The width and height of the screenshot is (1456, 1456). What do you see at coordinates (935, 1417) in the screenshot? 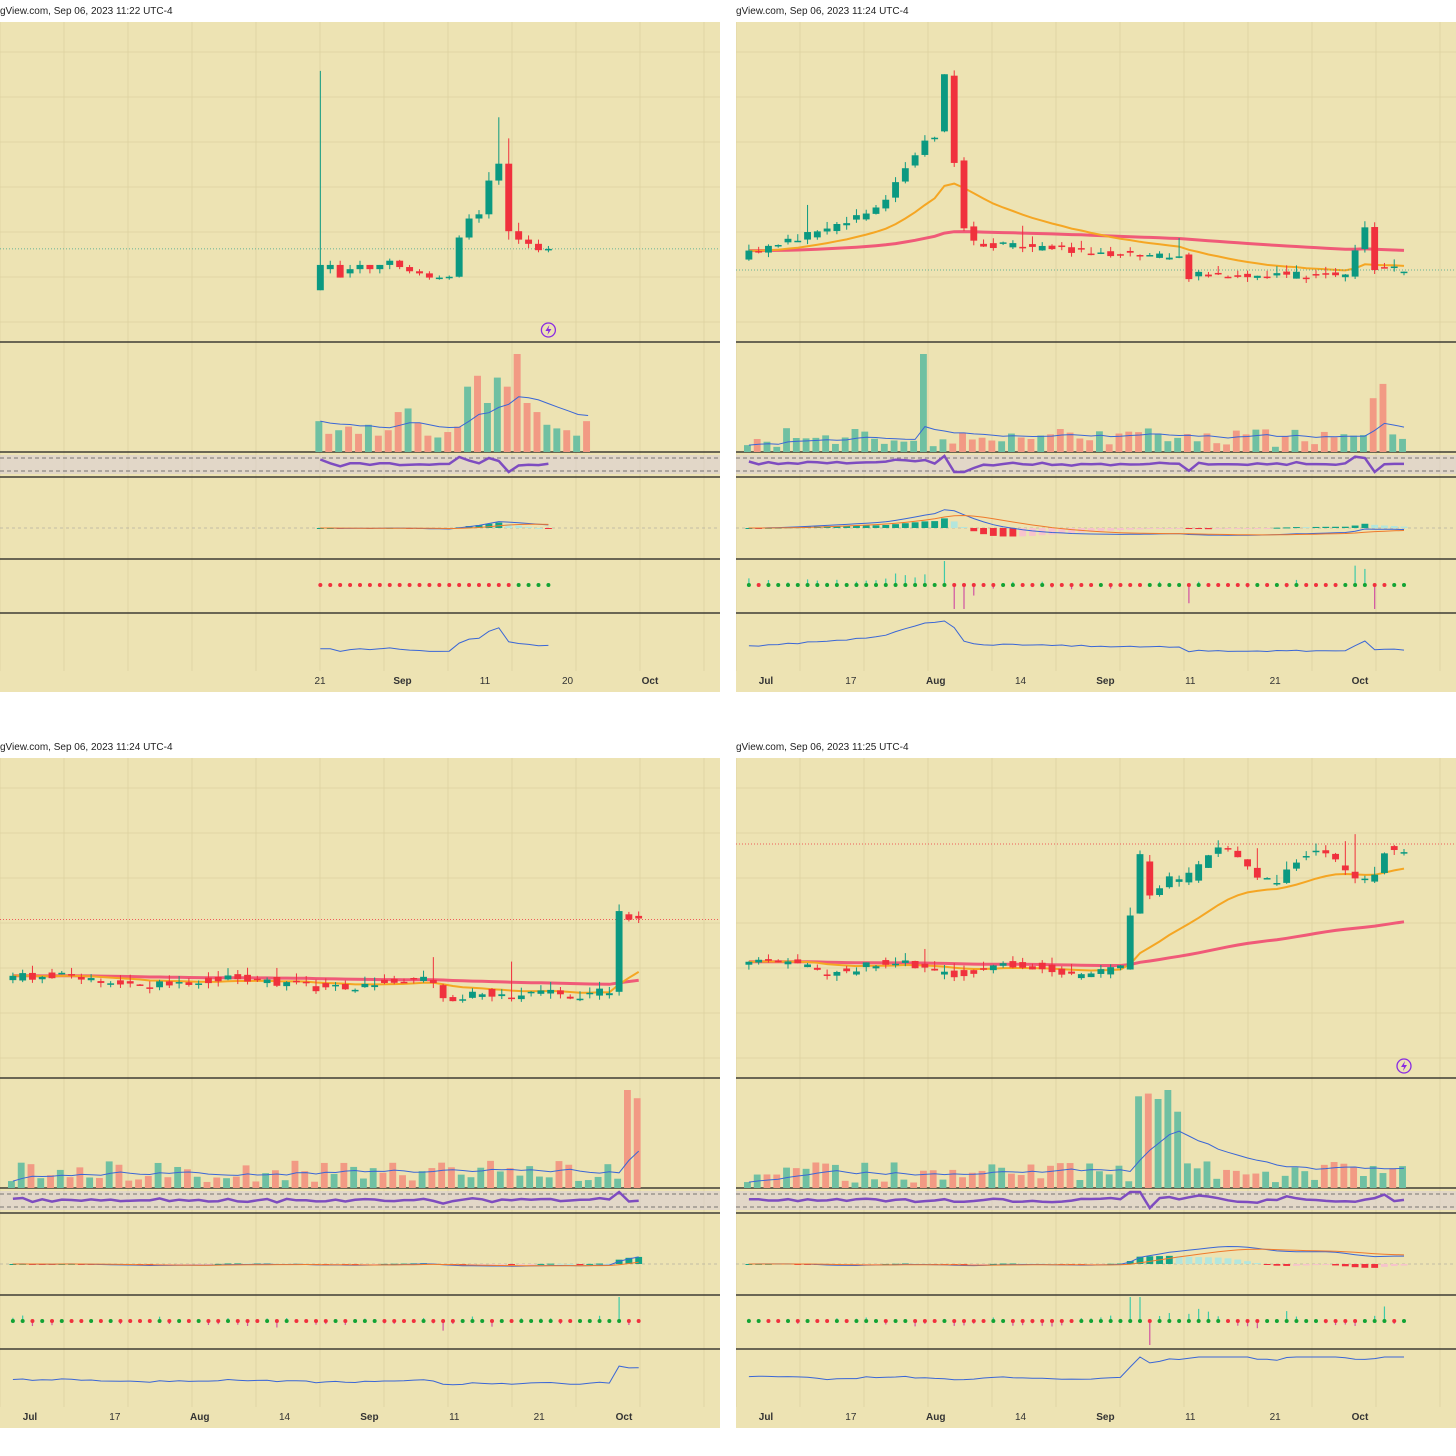
I see `x-tick-label: Aug` at bounding box center [935, 1417].